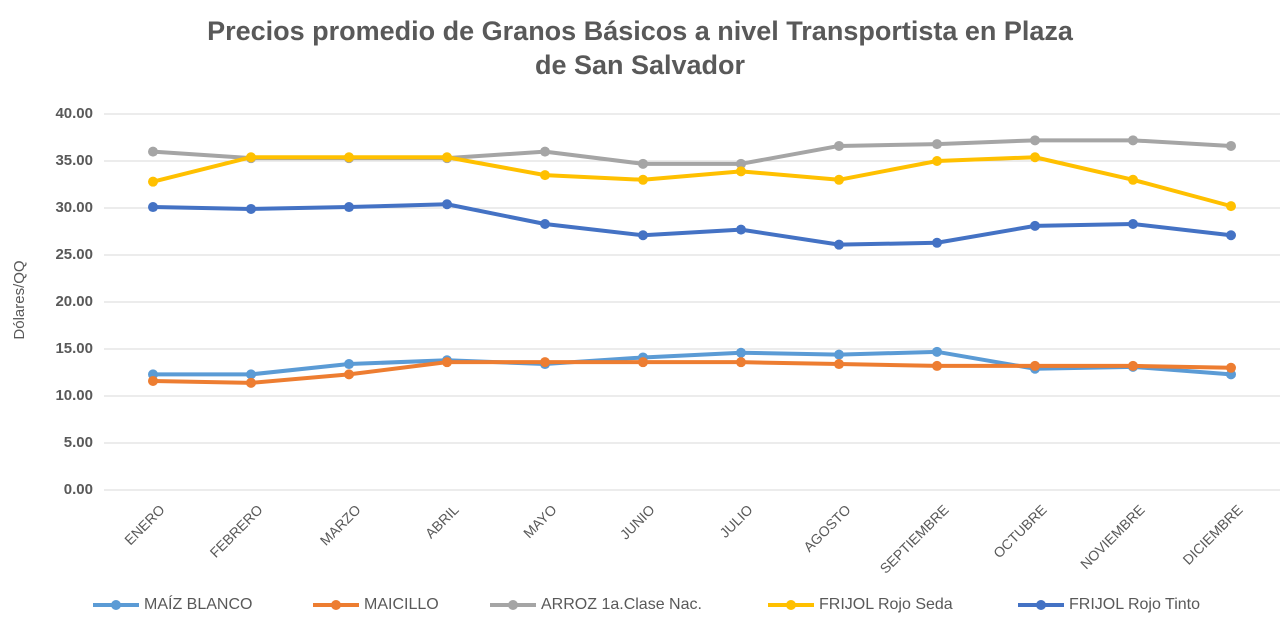 The height and width of the screenshot is (618, 1280). What do you see at coordinates (19, 299) in the screenshot?
I see `y-axis-label: Dólares/QQ` at bounding box center [19, 299].